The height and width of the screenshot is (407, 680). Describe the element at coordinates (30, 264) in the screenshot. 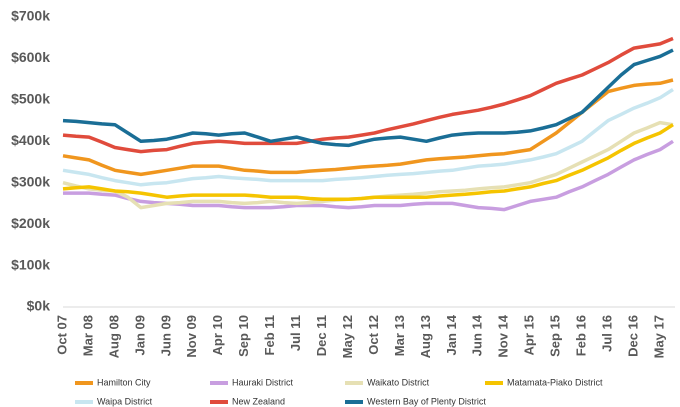

I see `y-tick-label: $100k` at that location.